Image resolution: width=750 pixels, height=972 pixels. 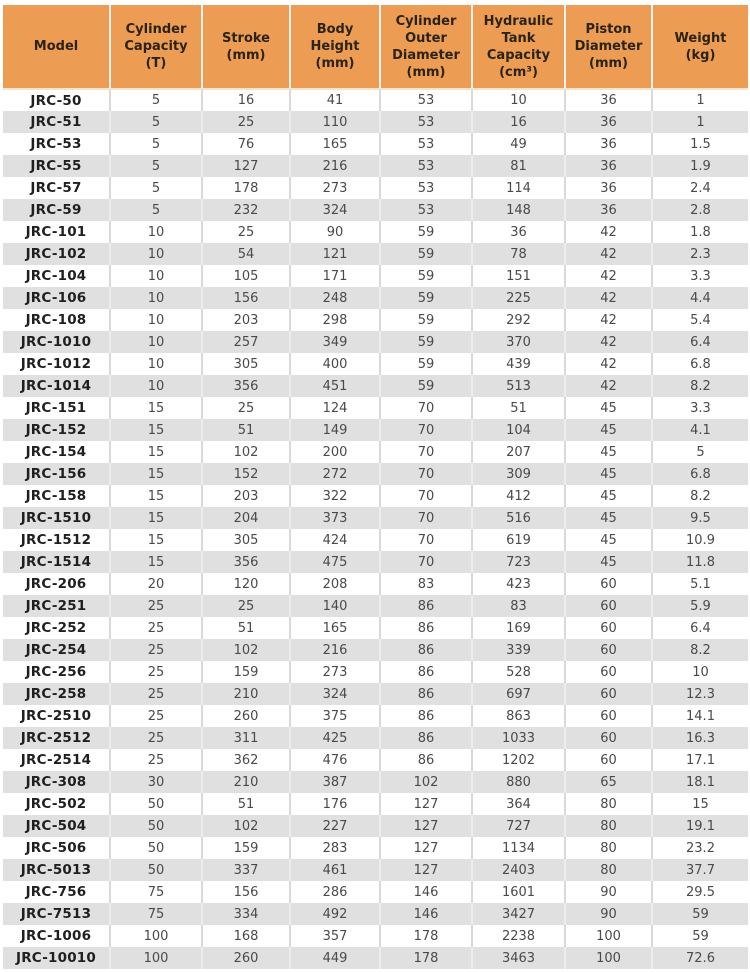 I want to click on value-cell: 178, so click(x=426, y=936).